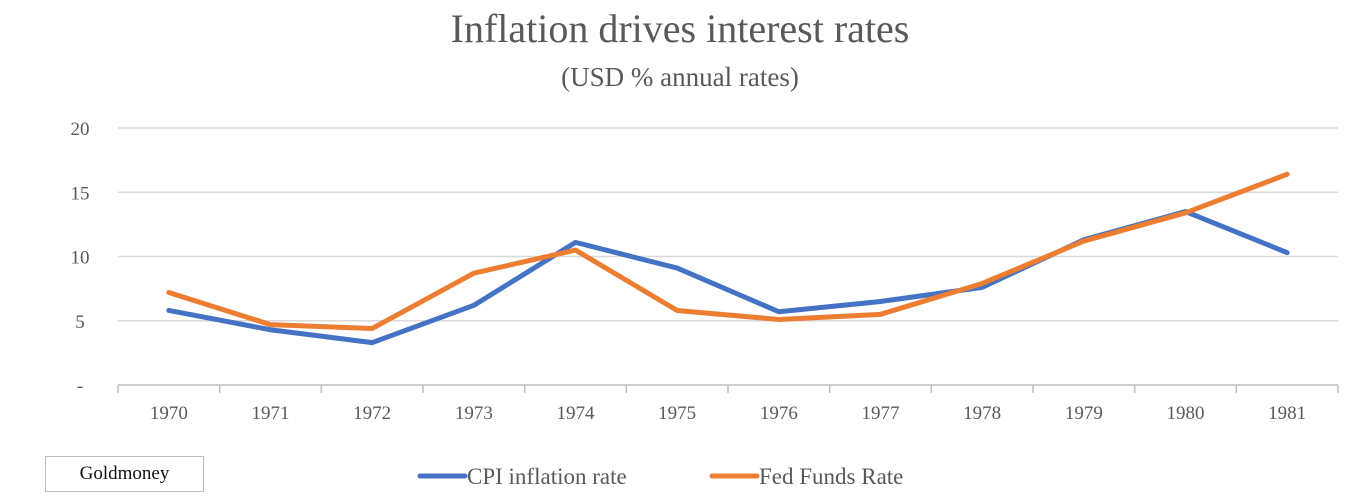  What do you see at coordinates (169, 413) in the screenshot?
I see `x-tick-label: 1970` at bounding box center [169, 413].